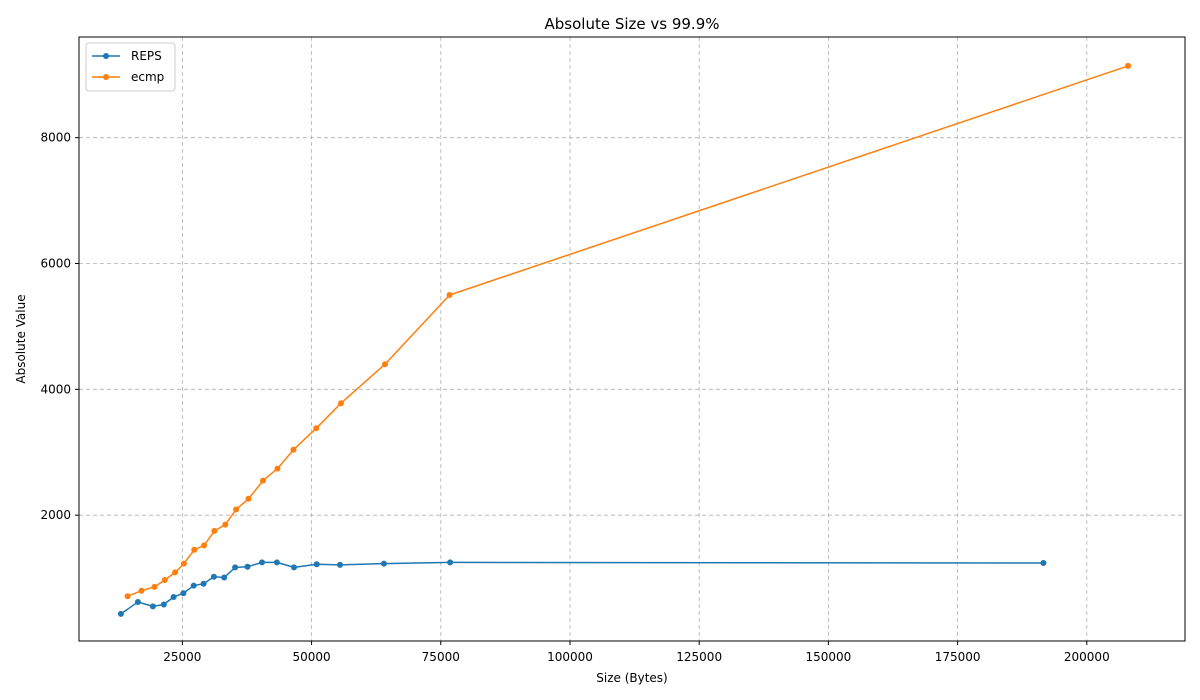 The width and height of the screenshot is (1200, 700). What do you see at coordinates (55, 389) in the screenshot?
I see `y-tick-label: 4000` at bounding box center [55, 389].